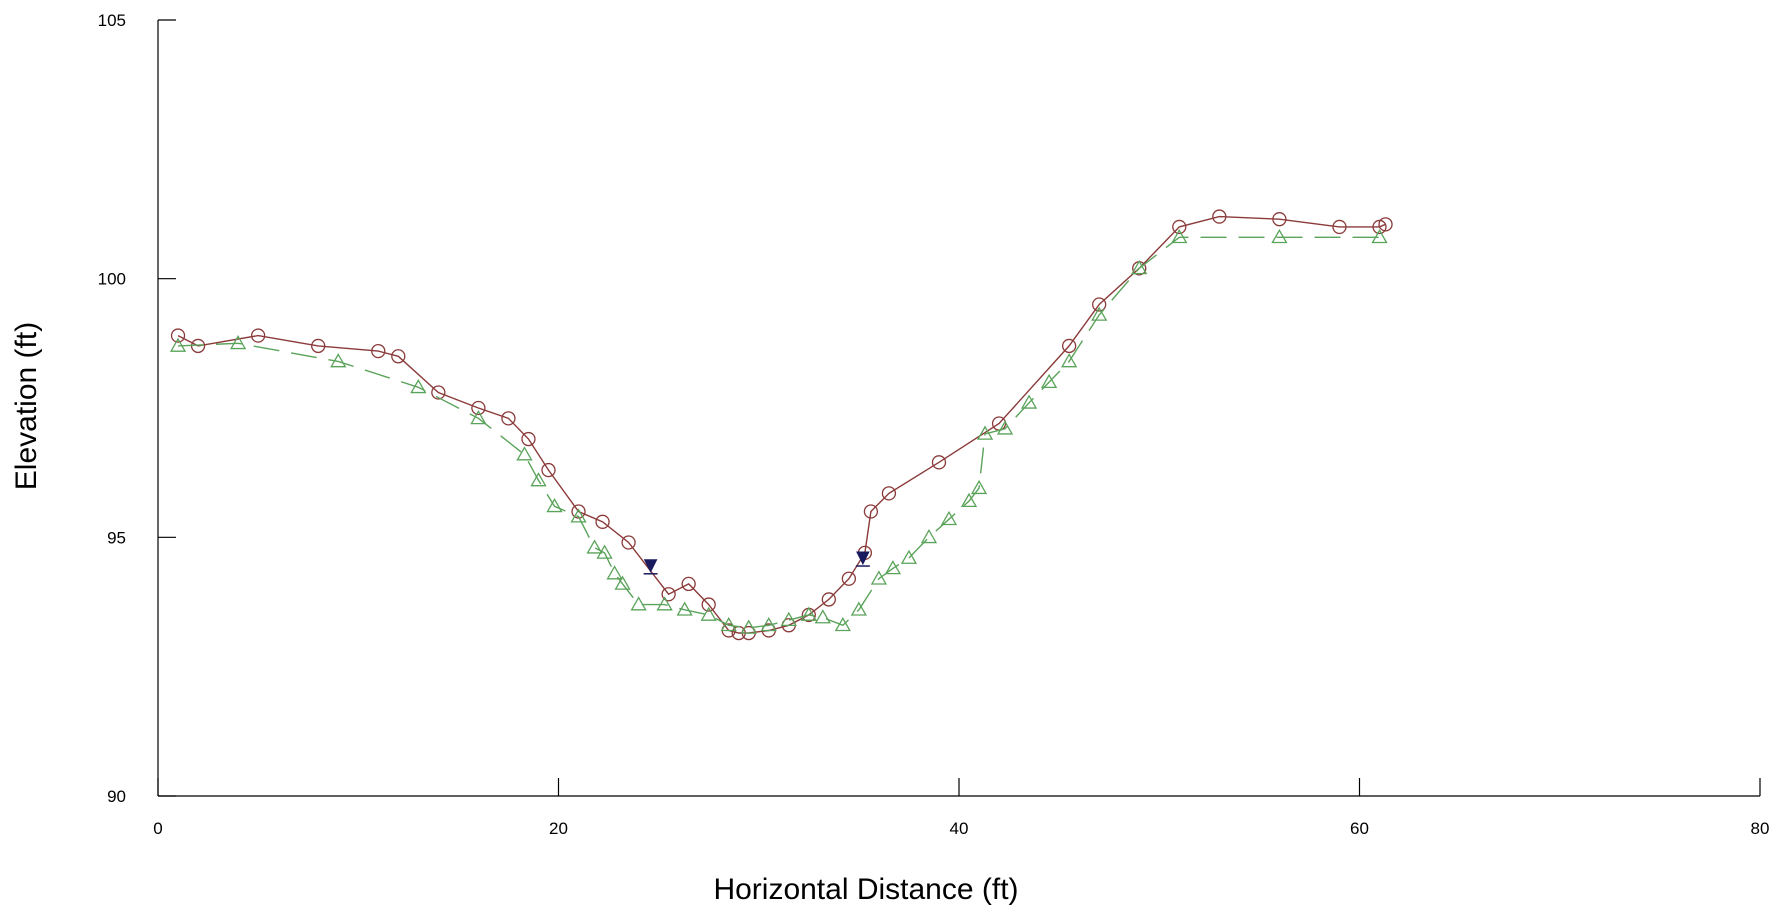 This screenshot has width=1787, height=916. Describe the element at coordinates (959, 828) in the screenshot. I see `x-tick-label: 40` at that location.